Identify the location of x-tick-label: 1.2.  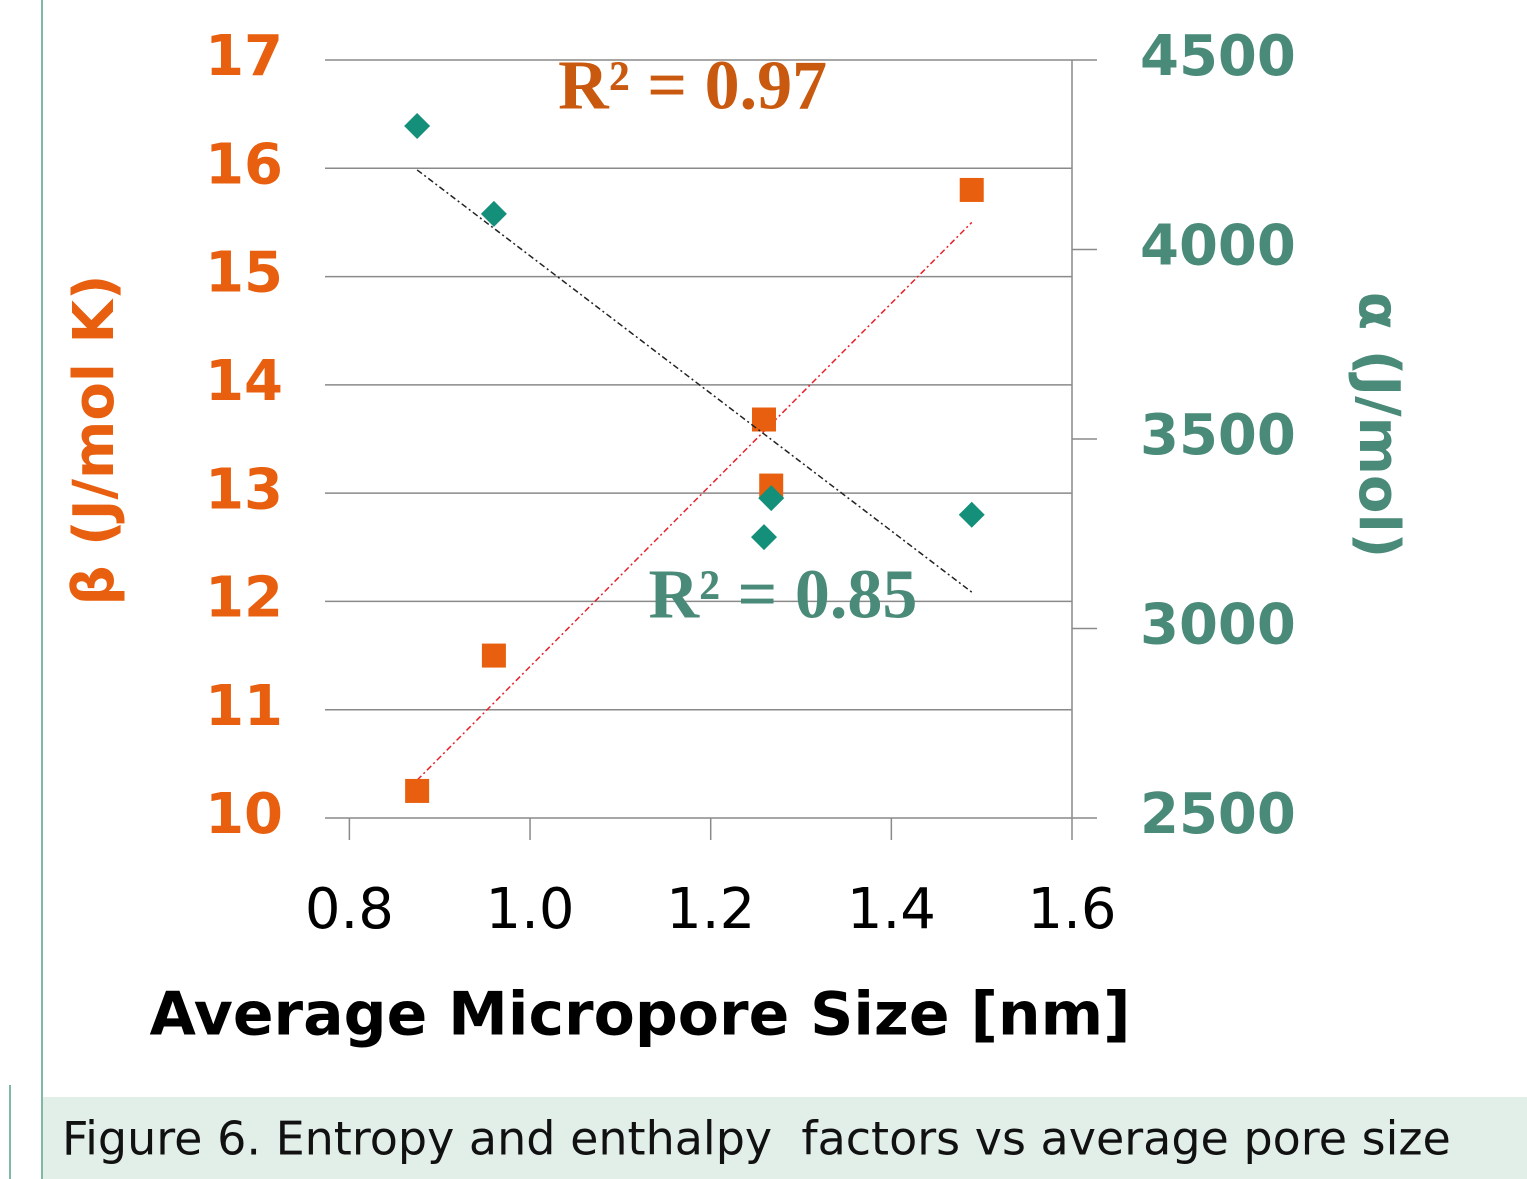
(710, 909).